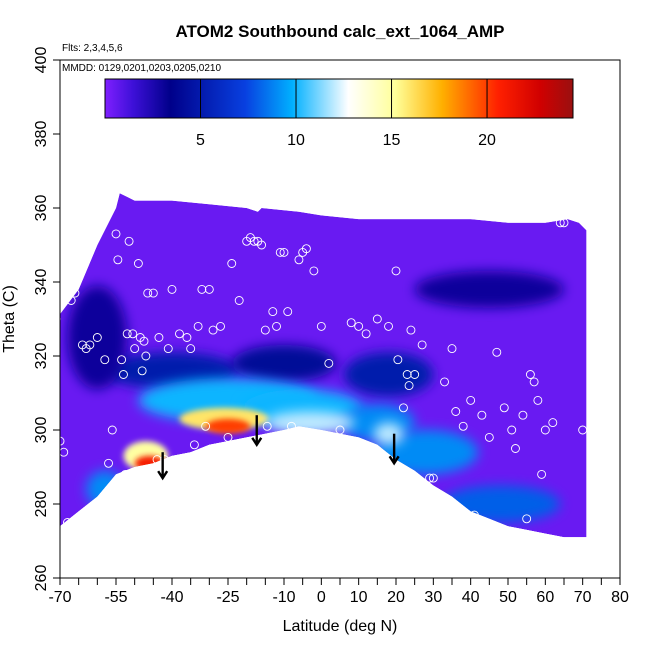 The image size is (650, 650). What do you see at coordinates (92, 48) in the screenshot?
I see `flights-annotation: Flts: 2,3,4,5,6` at bounding box center [92, 48].